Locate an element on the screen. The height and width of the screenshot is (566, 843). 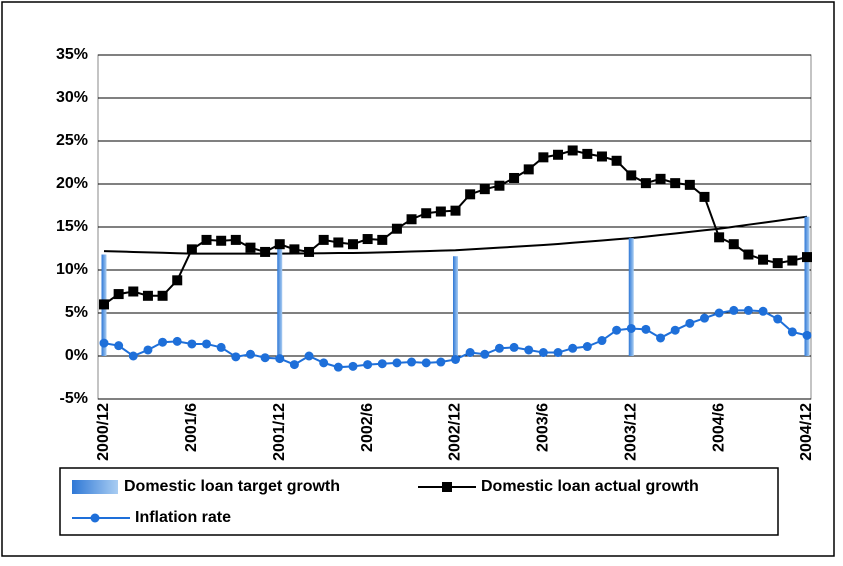
y-tick-label: 5% is located at coordinates (76, 312).